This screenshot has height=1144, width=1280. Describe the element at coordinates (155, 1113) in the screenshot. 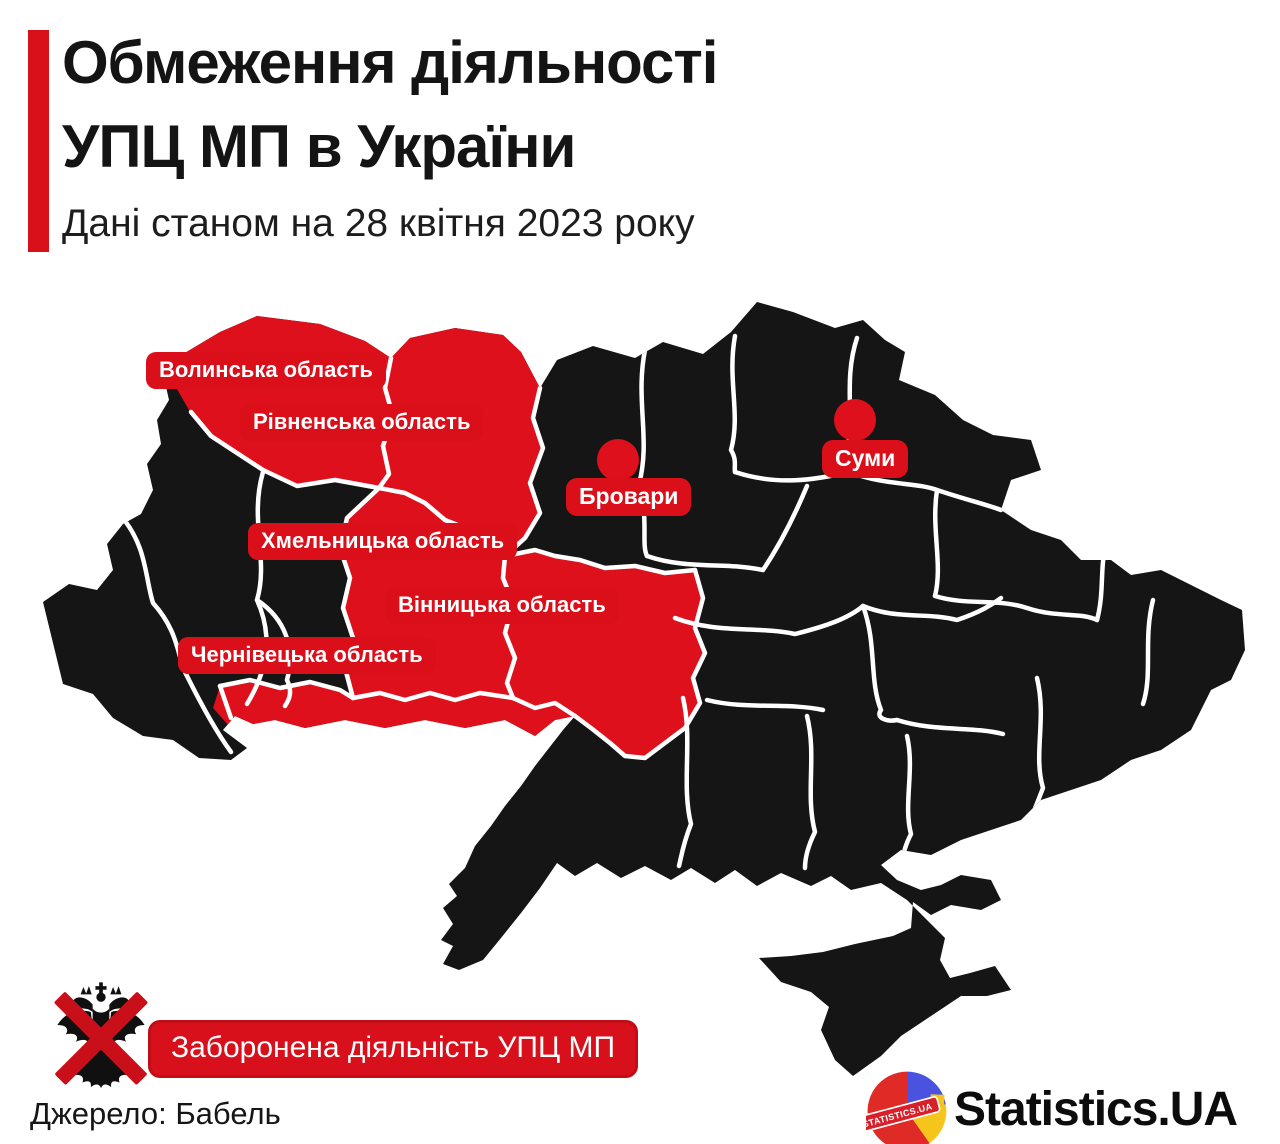

I see `source-credit: Джерело: Бабель` at that location.